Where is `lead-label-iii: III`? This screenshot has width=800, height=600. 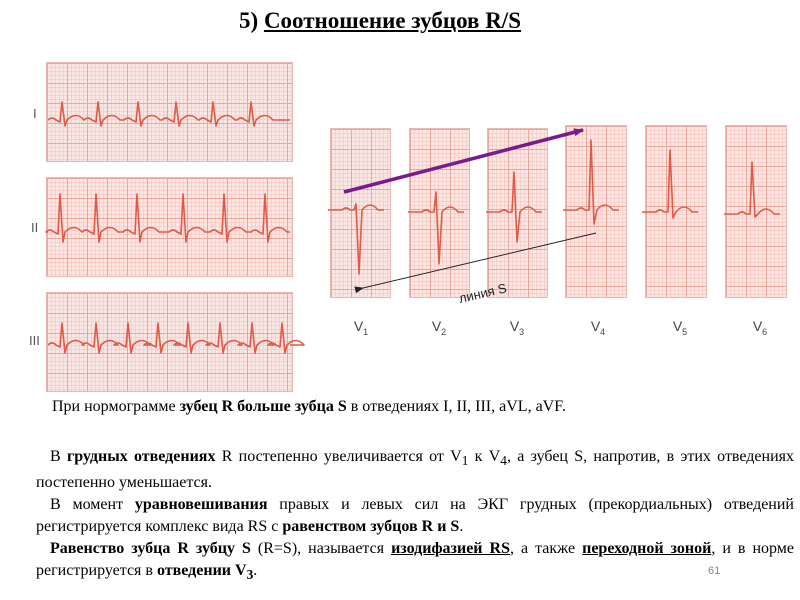 lead-label-iii: III is located at coordinates (34, 340).